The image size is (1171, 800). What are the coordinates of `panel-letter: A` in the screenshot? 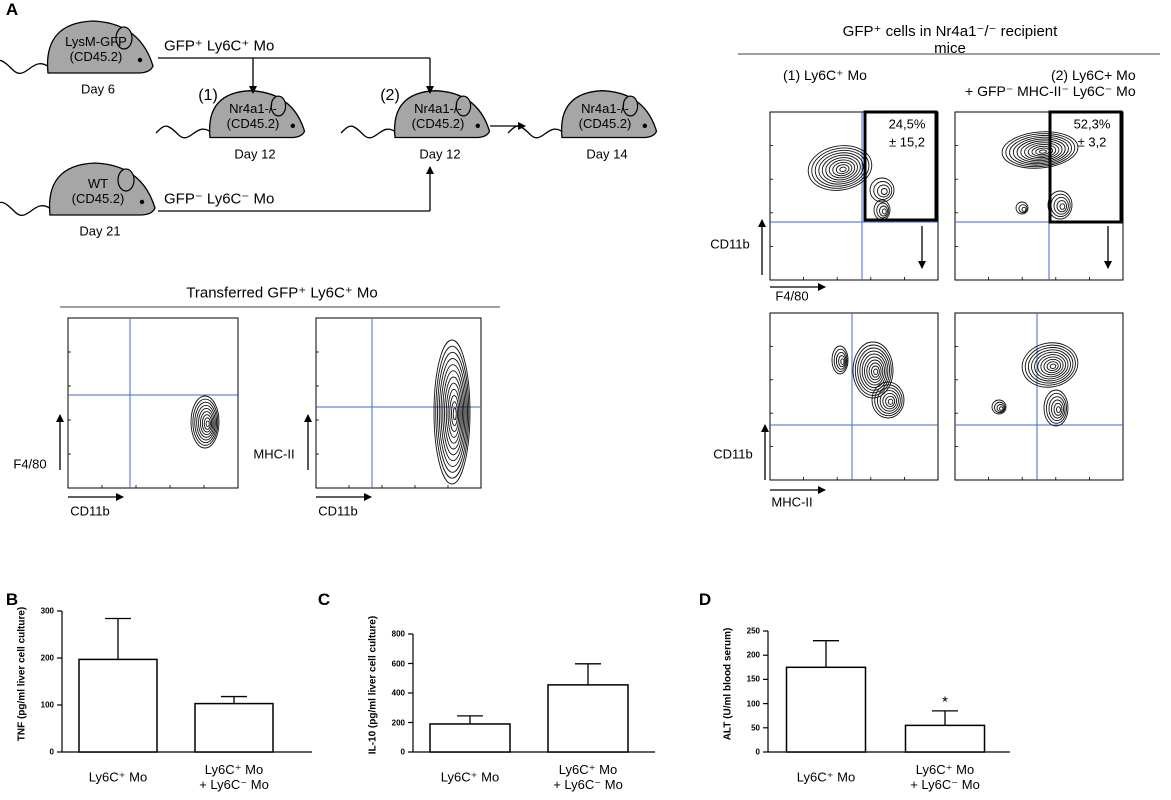 It's located at (12, 10).